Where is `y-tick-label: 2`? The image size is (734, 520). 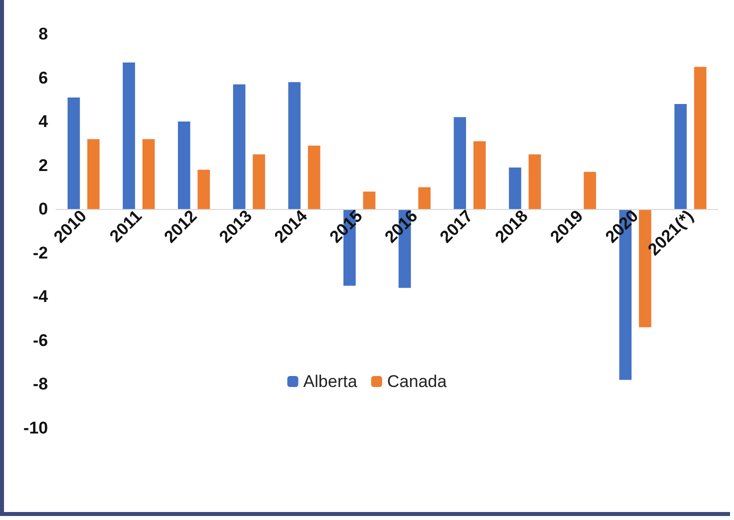 y-tick-label: 2 is located at coordinates (43, 165).